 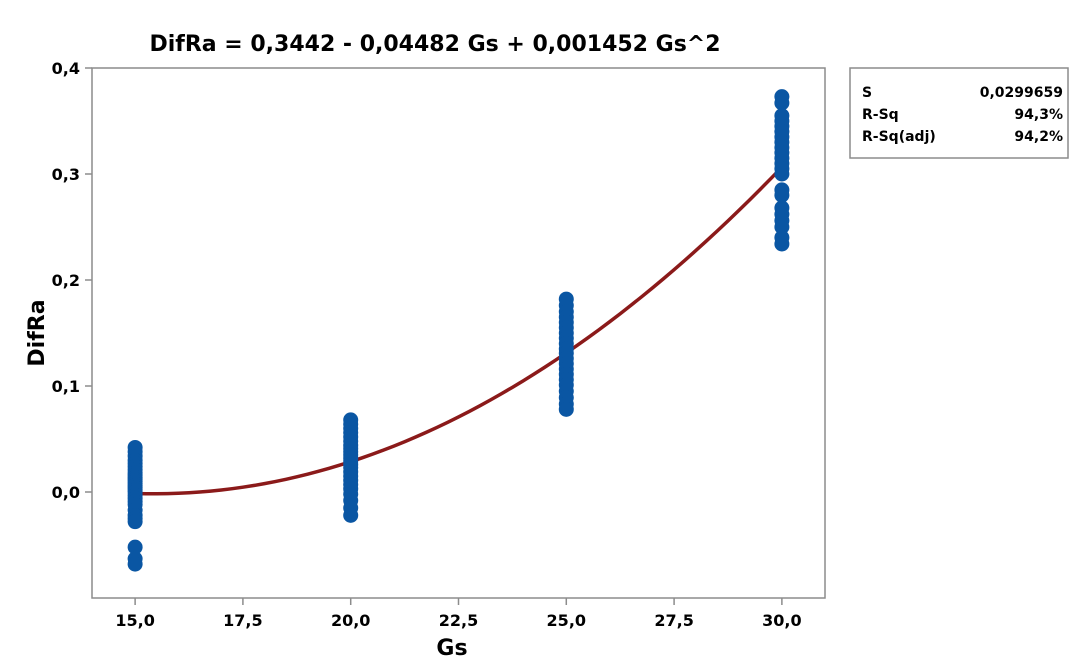 What do you see at coordinates (66, 280) in the screenshot?
I see `y-tick-label: 0,2` at bounding box center [66, 280].